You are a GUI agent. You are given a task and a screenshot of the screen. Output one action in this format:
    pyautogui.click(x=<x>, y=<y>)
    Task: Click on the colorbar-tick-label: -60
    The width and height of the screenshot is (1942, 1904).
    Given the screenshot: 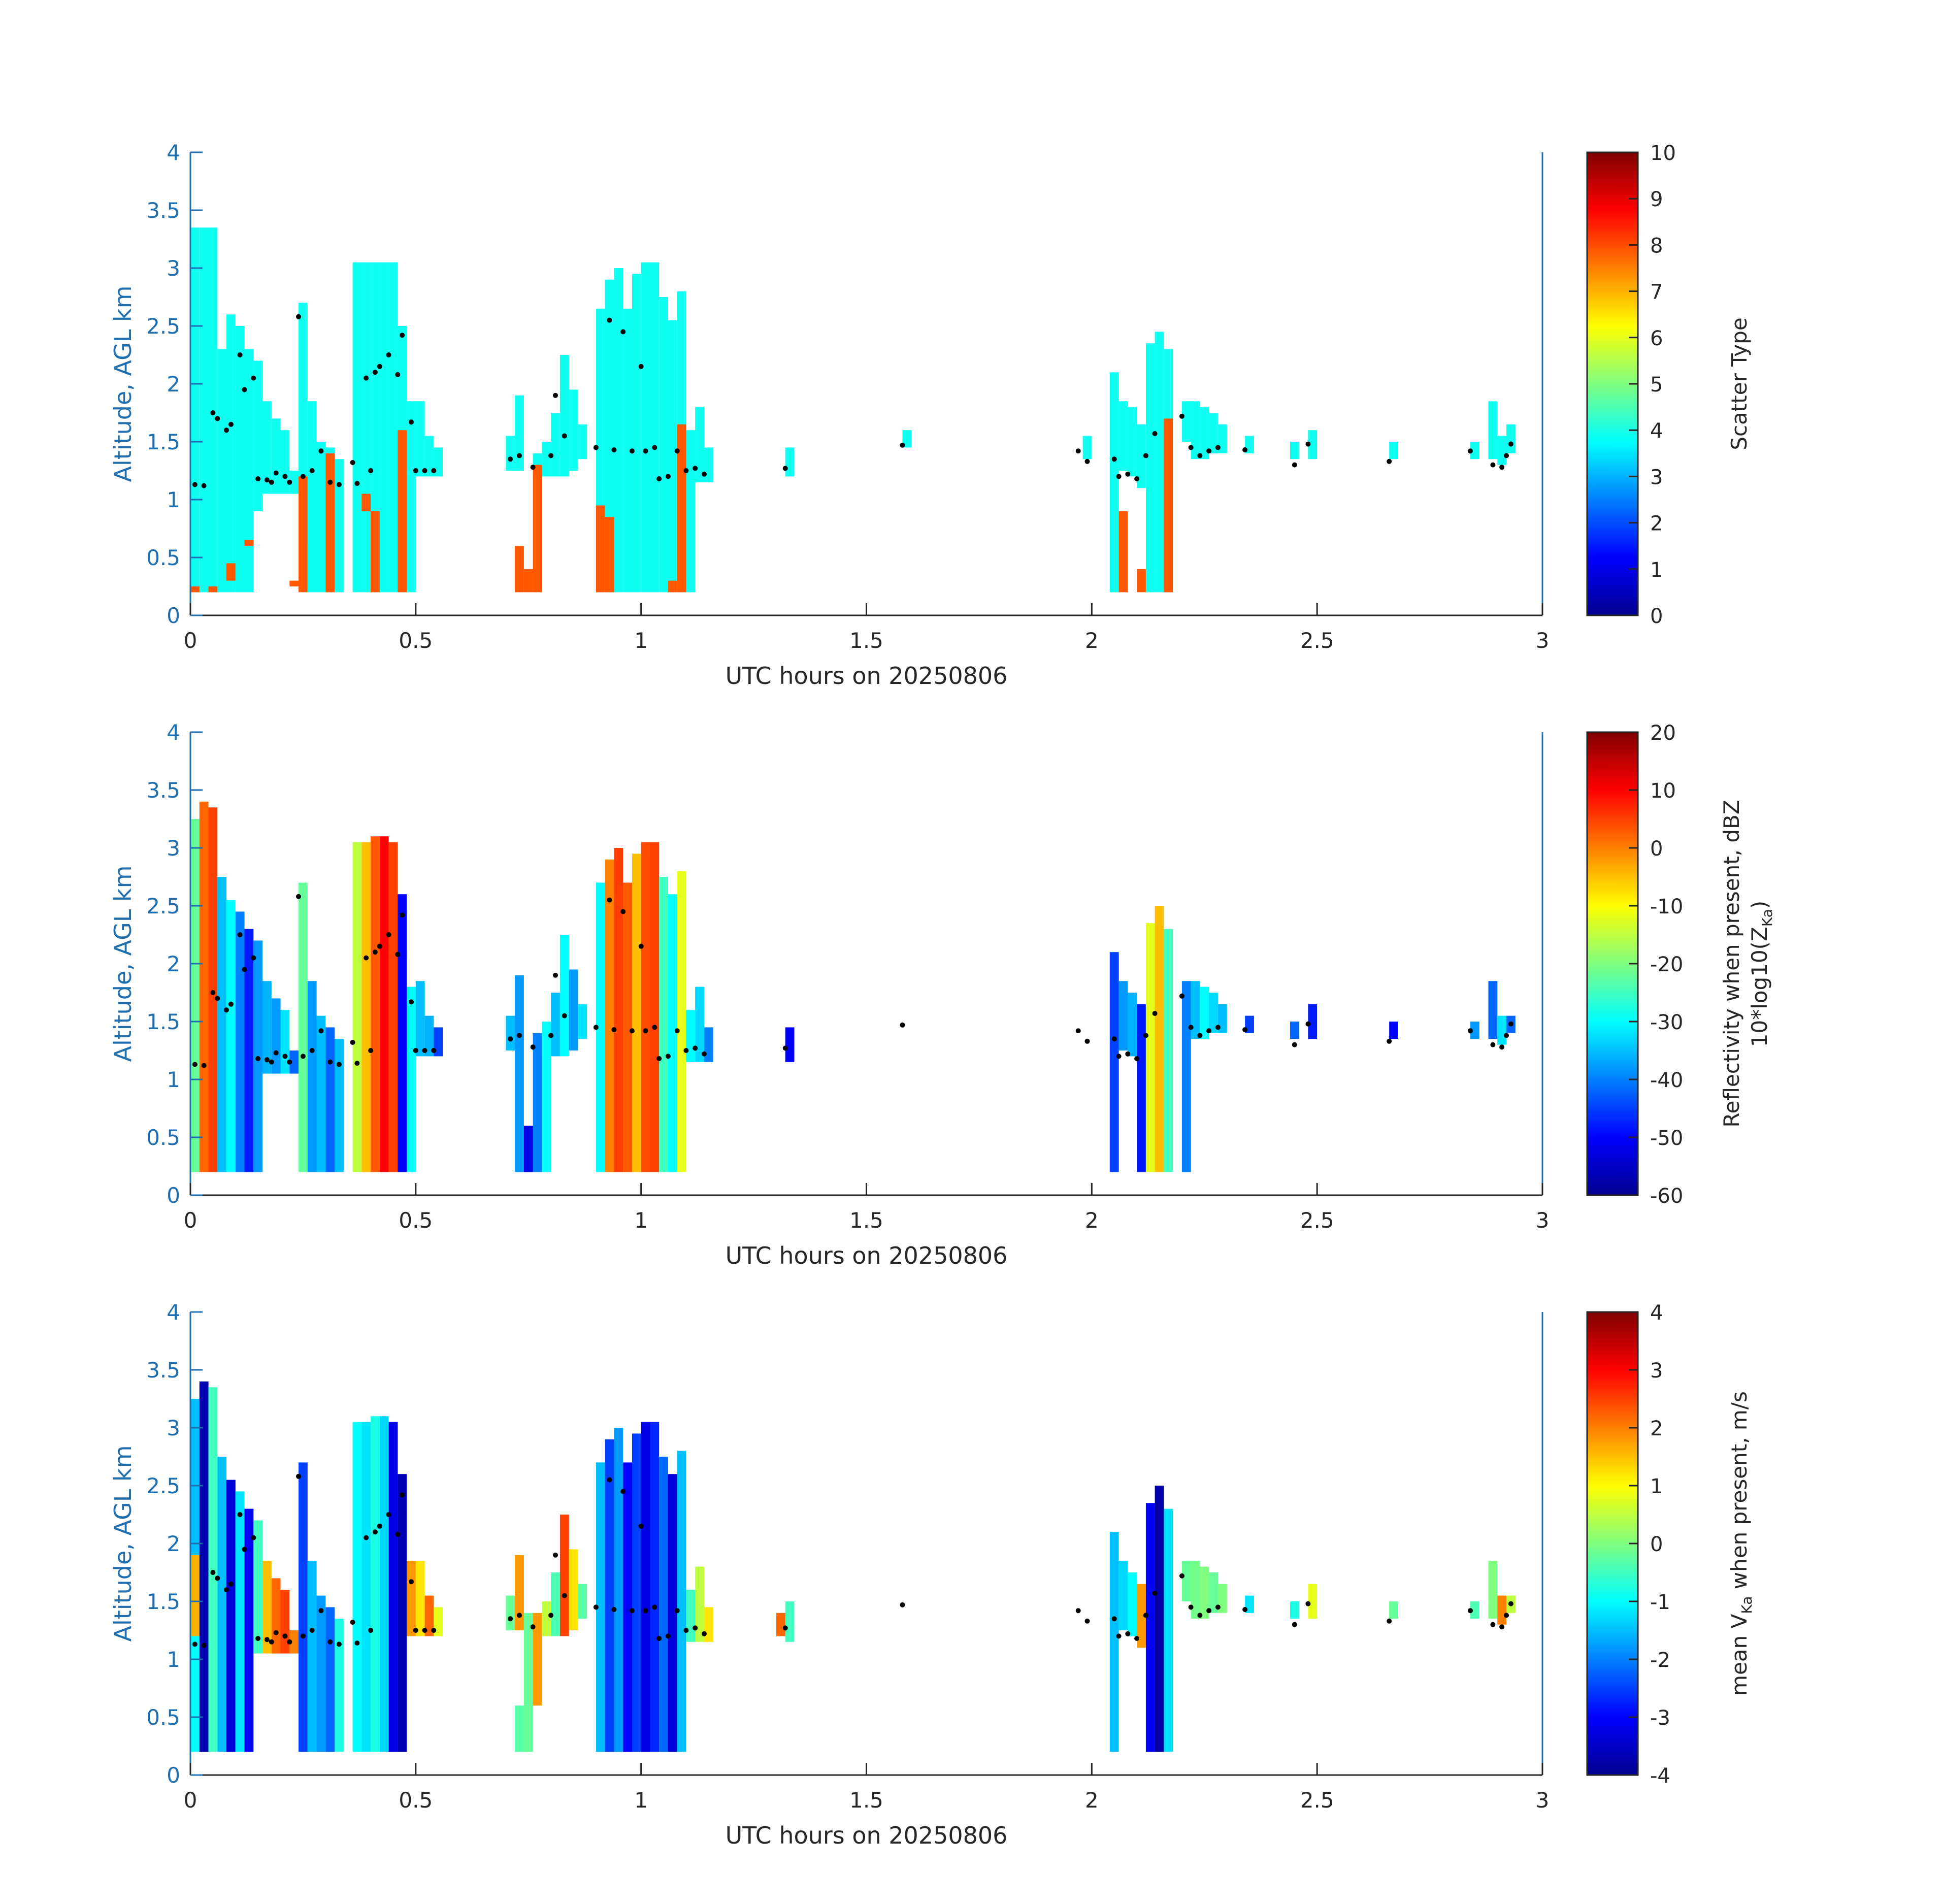 What is the action you would take?
    pyautogui.click(x=1666, y=1196)
    